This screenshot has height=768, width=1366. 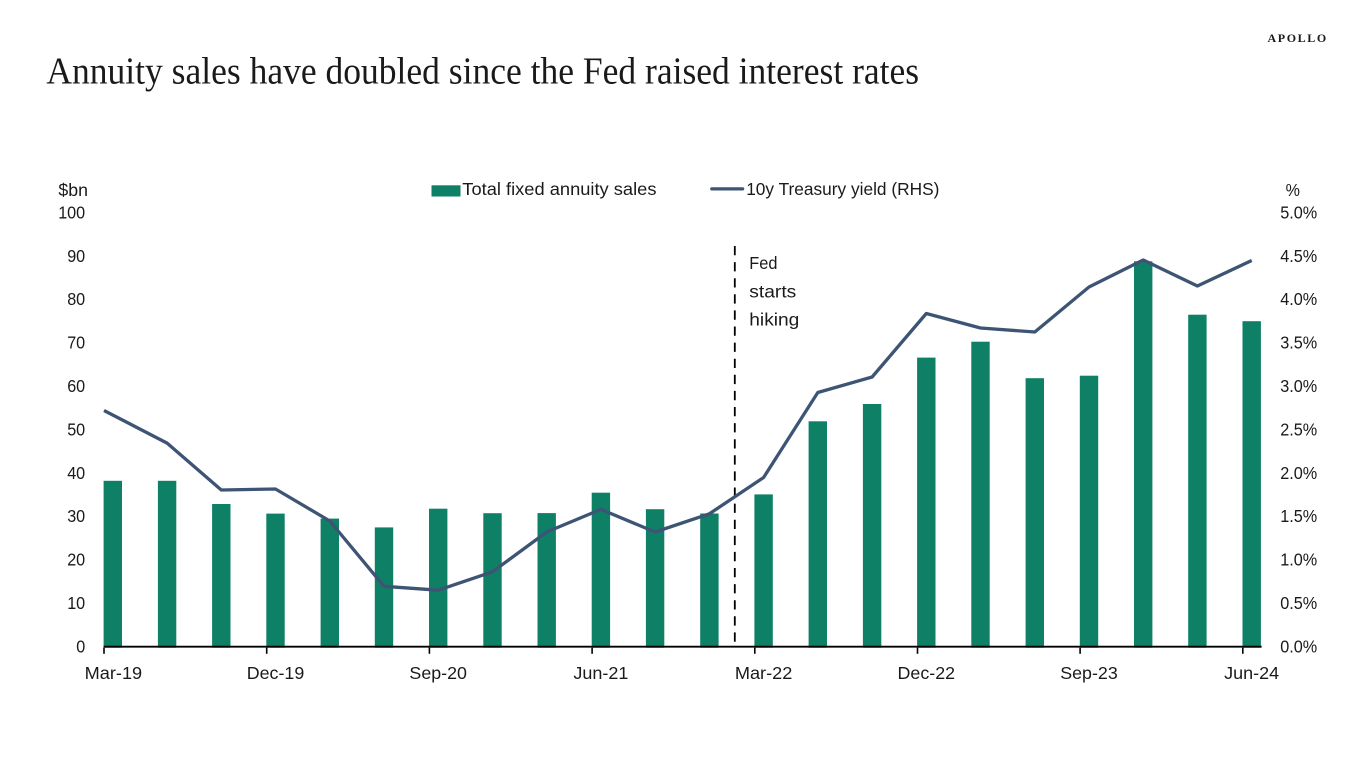 What do you see at coordinates (774, 320) in the screenshot?
I see `svg-text: hiking` at bounding box center [774, 320].